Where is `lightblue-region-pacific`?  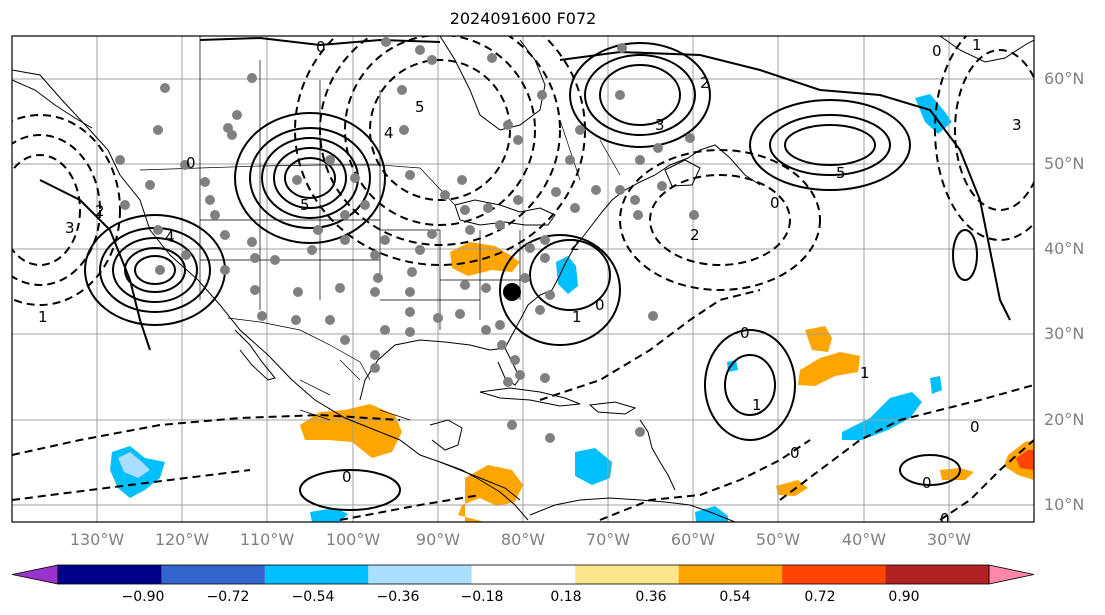 lightblue-region-pacific is located at coordinates (134, 465).